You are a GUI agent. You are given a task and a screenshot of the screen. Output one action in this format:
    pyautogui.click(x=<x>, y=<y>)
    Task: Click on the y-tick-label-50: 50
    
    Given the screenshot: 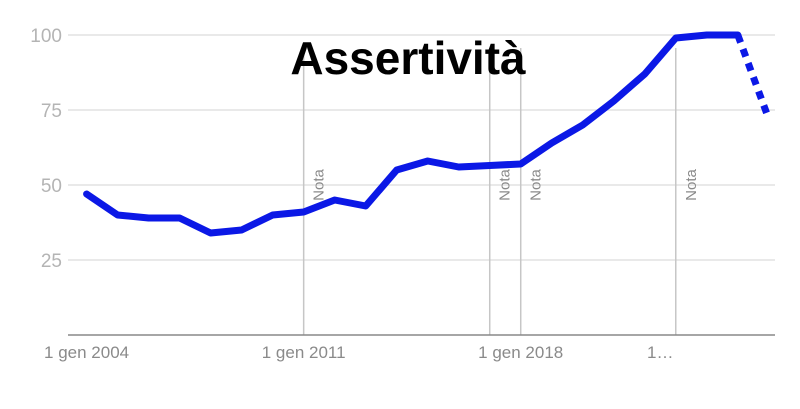 What is the action you would take?
    pyautogui.click(x=51, y=186)
    